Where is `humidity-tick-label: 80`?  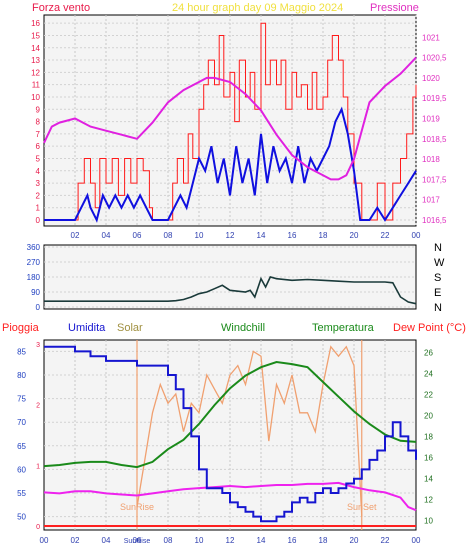
humidity-tick-label: 80 is located at coordinates (21, 375).